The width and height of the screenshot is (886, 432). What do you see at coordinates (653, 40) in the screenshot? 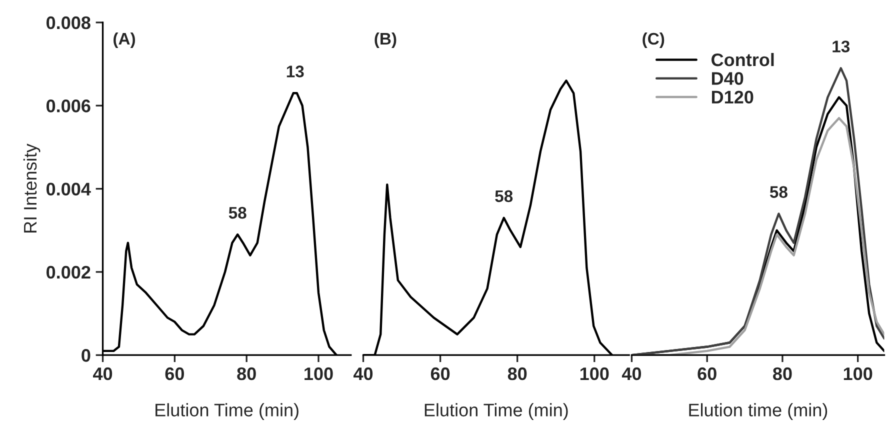
I see `annotation: (C)` at bounding box center [653, 40].